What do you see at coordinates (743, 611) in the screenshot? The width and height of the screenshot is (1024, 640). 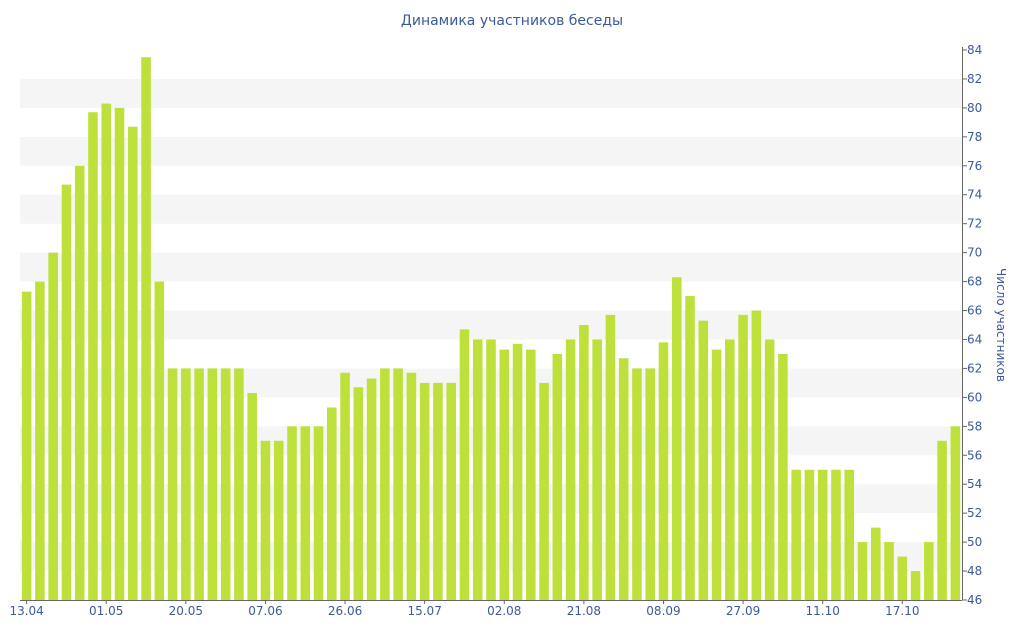 I see `x-tick-label: 27.09` at bounding box center [743, 611].